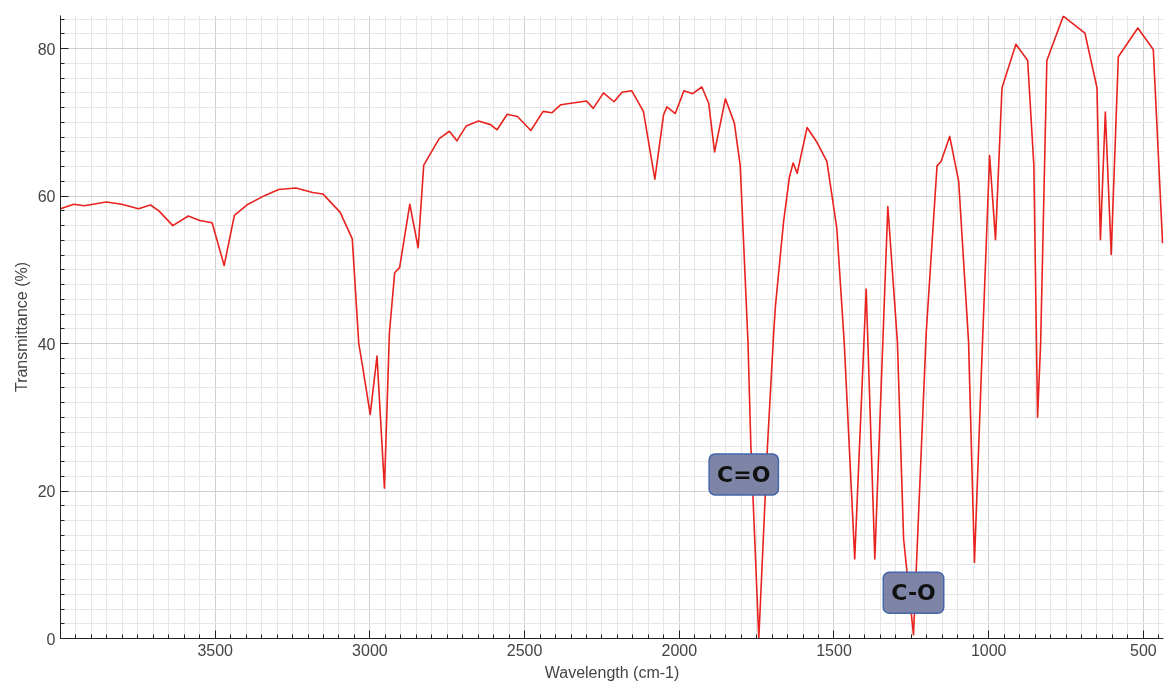  I want to click on x-tick-label: 1500, so click(834, 650).